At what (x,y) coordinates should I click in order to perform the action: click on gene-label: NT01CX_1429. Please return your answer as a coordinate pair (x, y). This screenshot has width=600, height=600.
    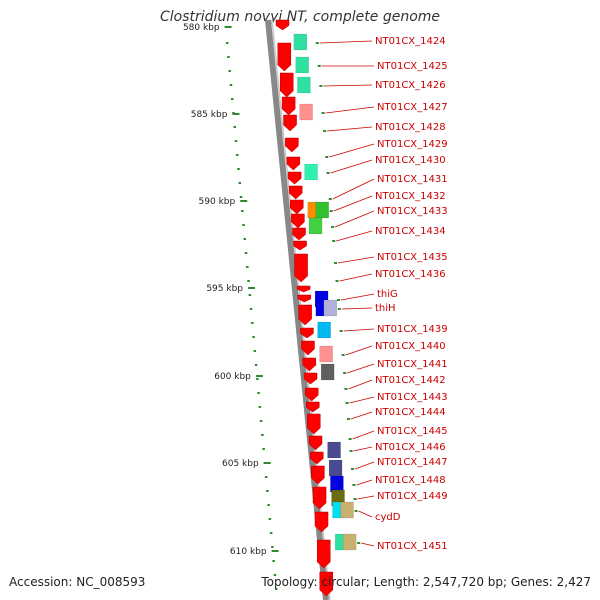
    Looking at the image, I should click on (412, 144).